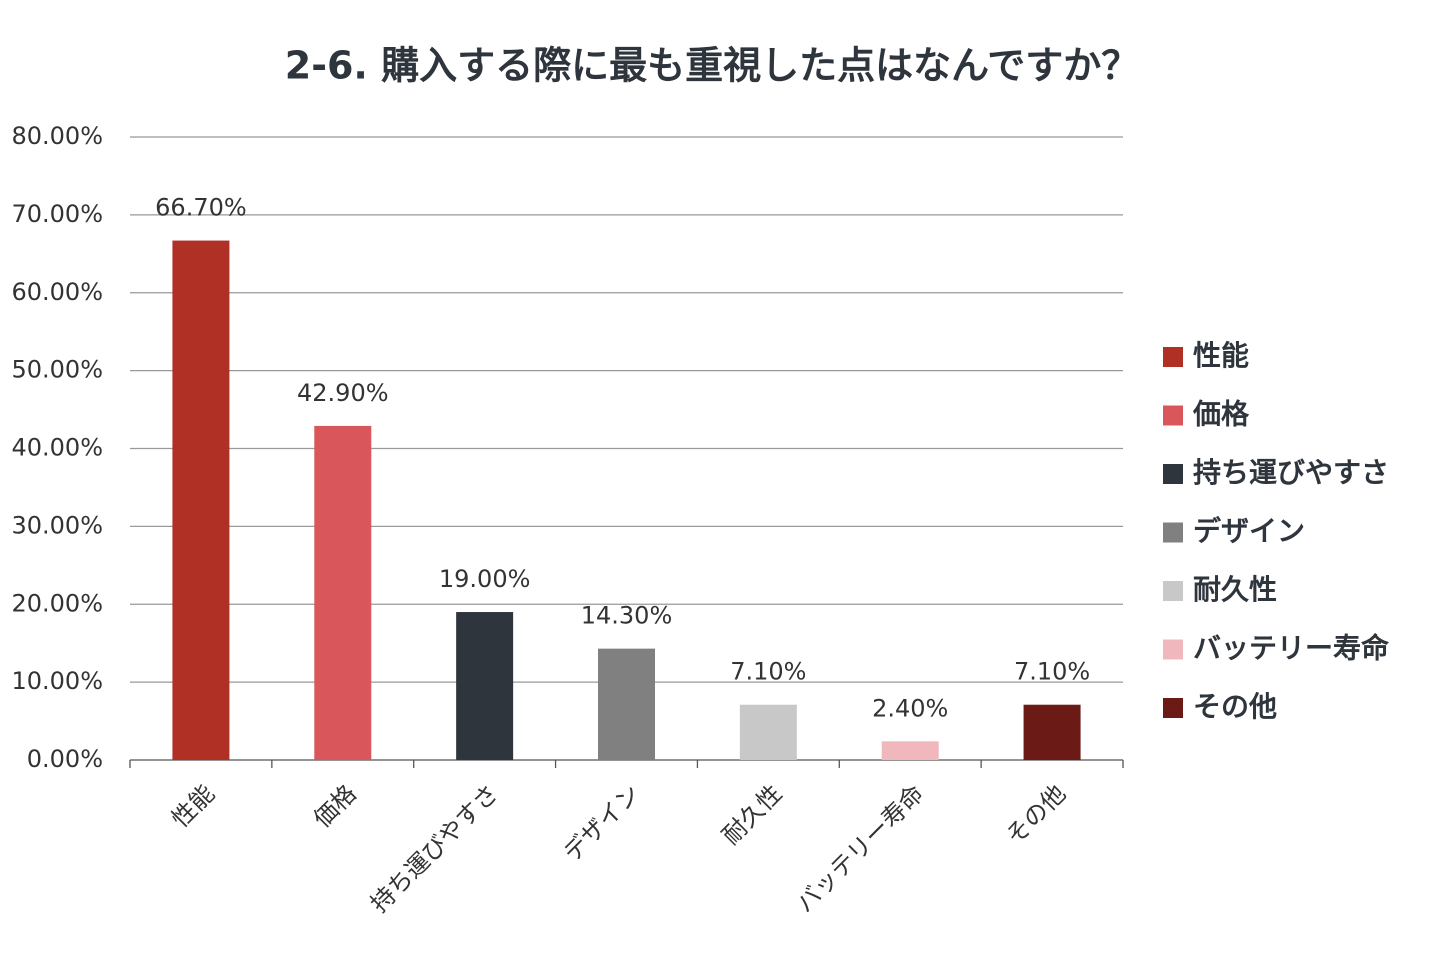 This screenshot has height=961, width=1440. I want to click on y-tick-label: 0.00%, so click(65, 759).